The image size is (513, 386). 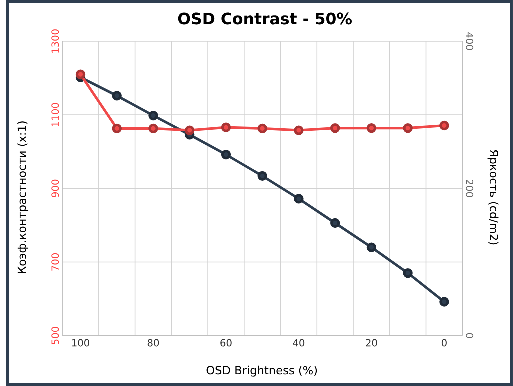 I want to click on x-tick-label: 60, so click(x=226, y=343).